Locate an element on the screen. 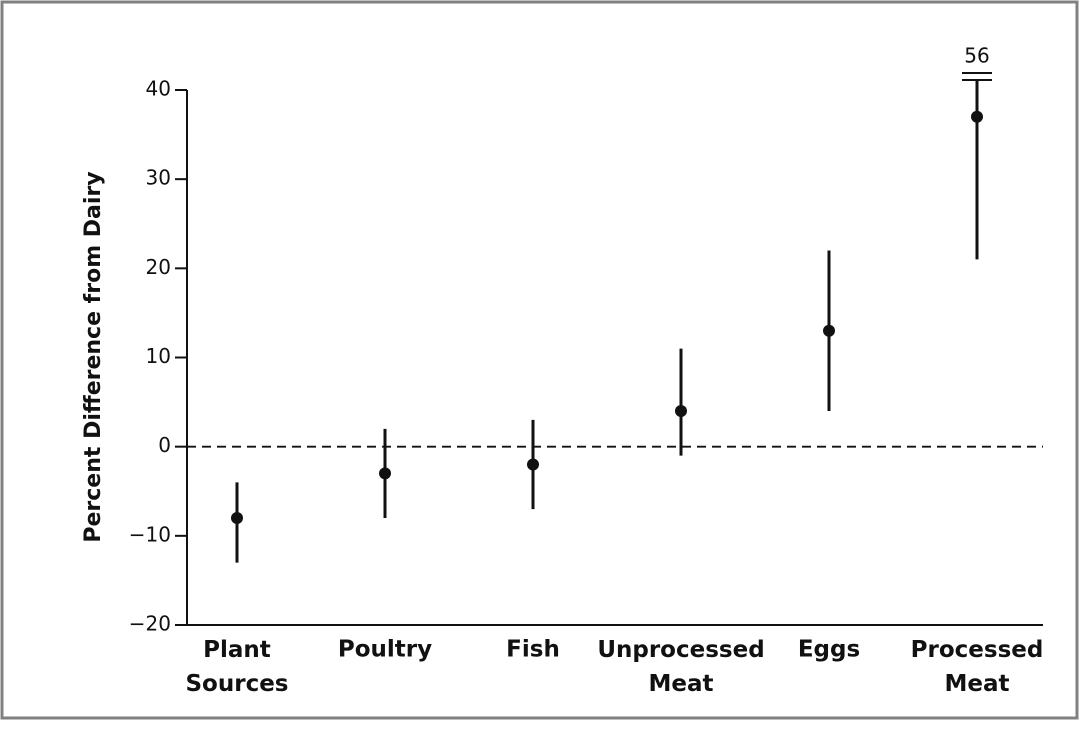  x-tick-label: Unprocessed Meat is located at coordinates (680, 667).